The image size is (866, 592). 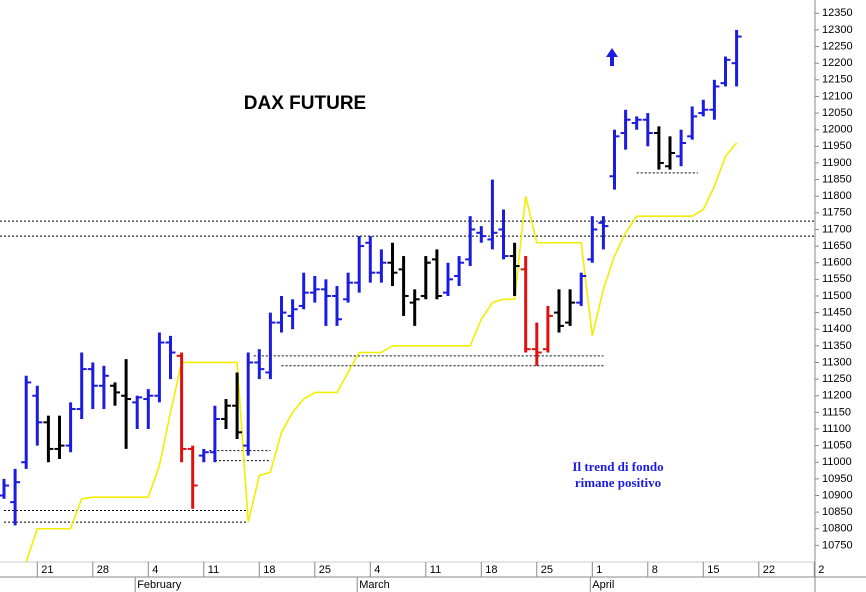 What do you see at coordinates (603, 585) in the screenshot?
I see `month-label: April` at bounding box center [603, 585].